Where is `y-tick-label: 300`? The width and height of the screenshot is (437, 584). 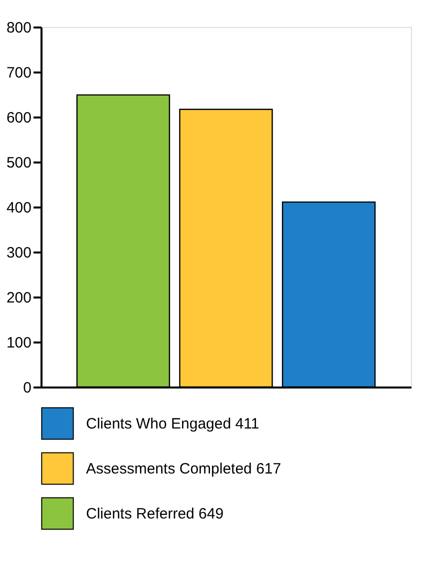 y-tick-label: 300 is located at coordinates (19, 253).